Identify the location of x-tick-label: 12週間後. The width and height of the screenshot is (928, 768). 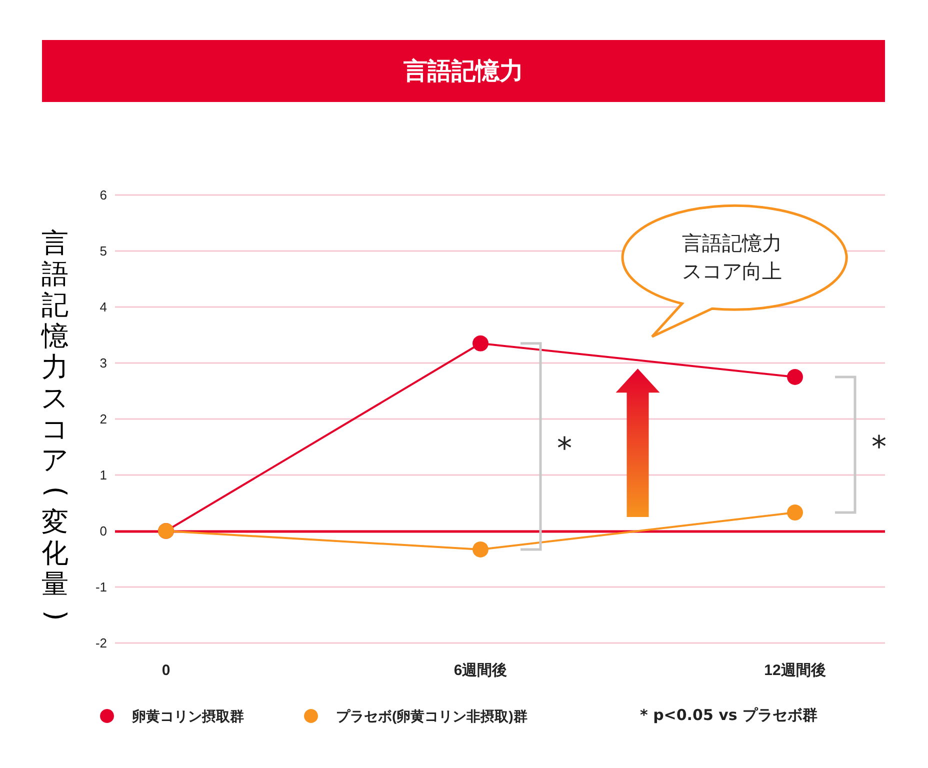
(795, 670).